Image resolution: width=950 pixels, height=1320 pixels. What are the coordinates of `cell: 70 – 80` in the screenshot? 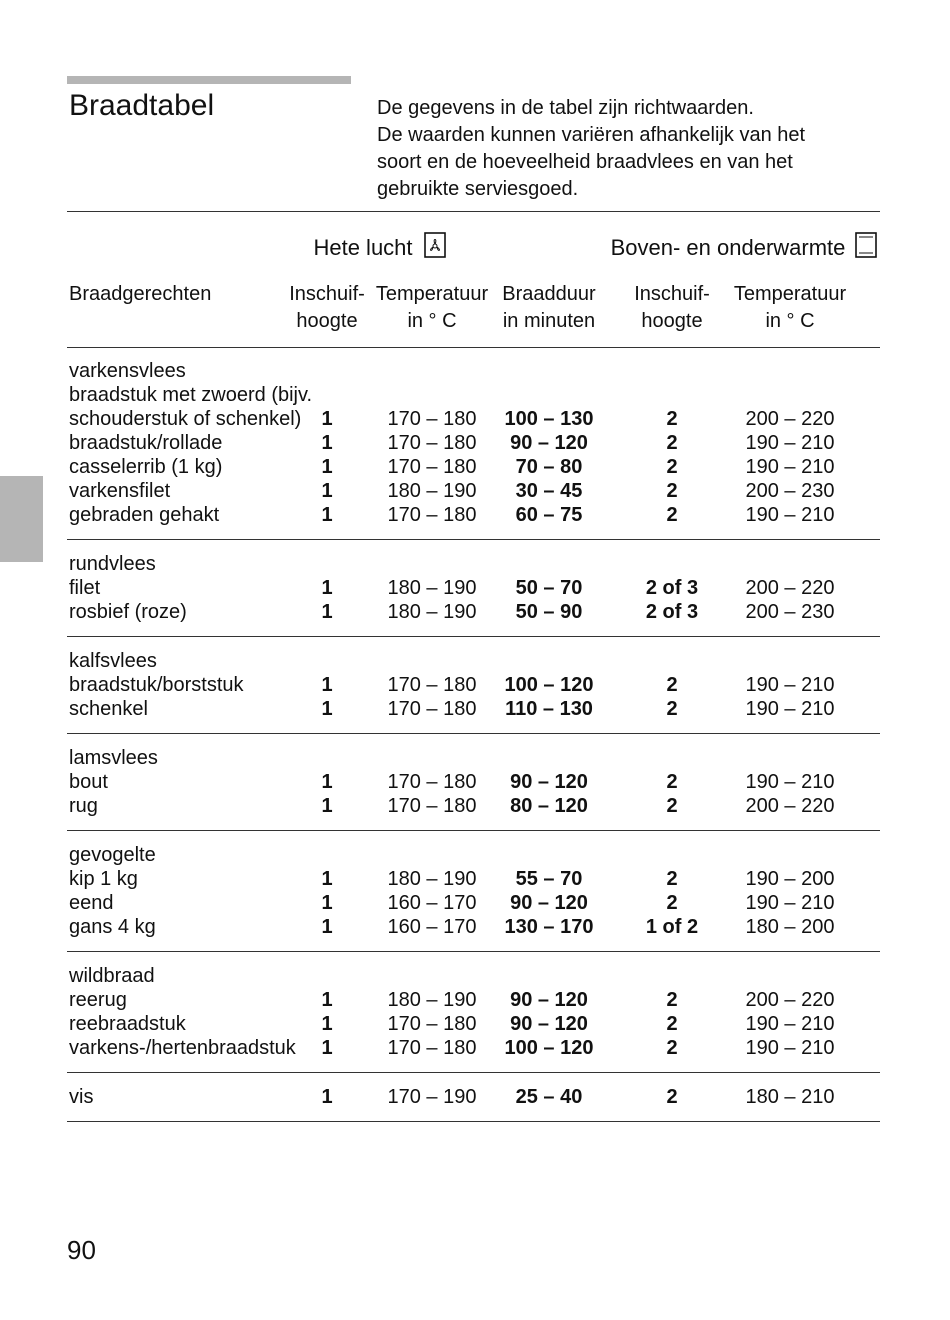 It's located at (549, 467).